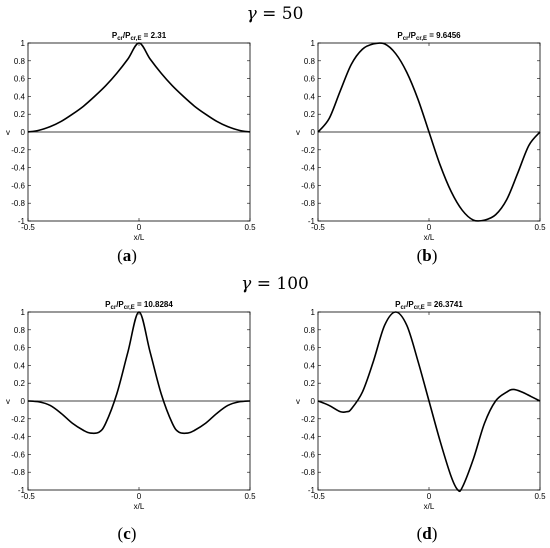 This screenshot has height=548, width=550. What do you see at coordinates (292, 284) in the screenshot?
I see `gamma-value: 100` at bounding box center [292, 284].